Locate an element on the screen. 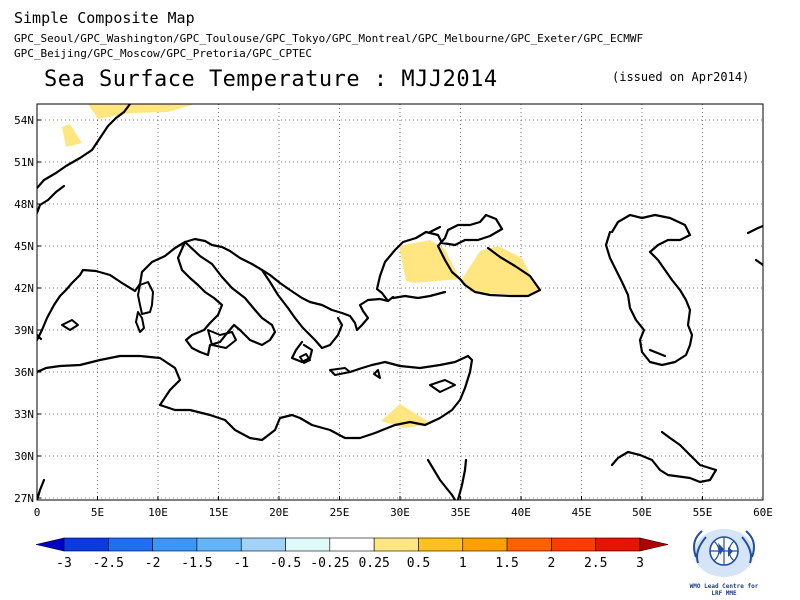 This screenshot has width=800, height=600. lon-tick-label: 15E is located at coordinates (219, 512).